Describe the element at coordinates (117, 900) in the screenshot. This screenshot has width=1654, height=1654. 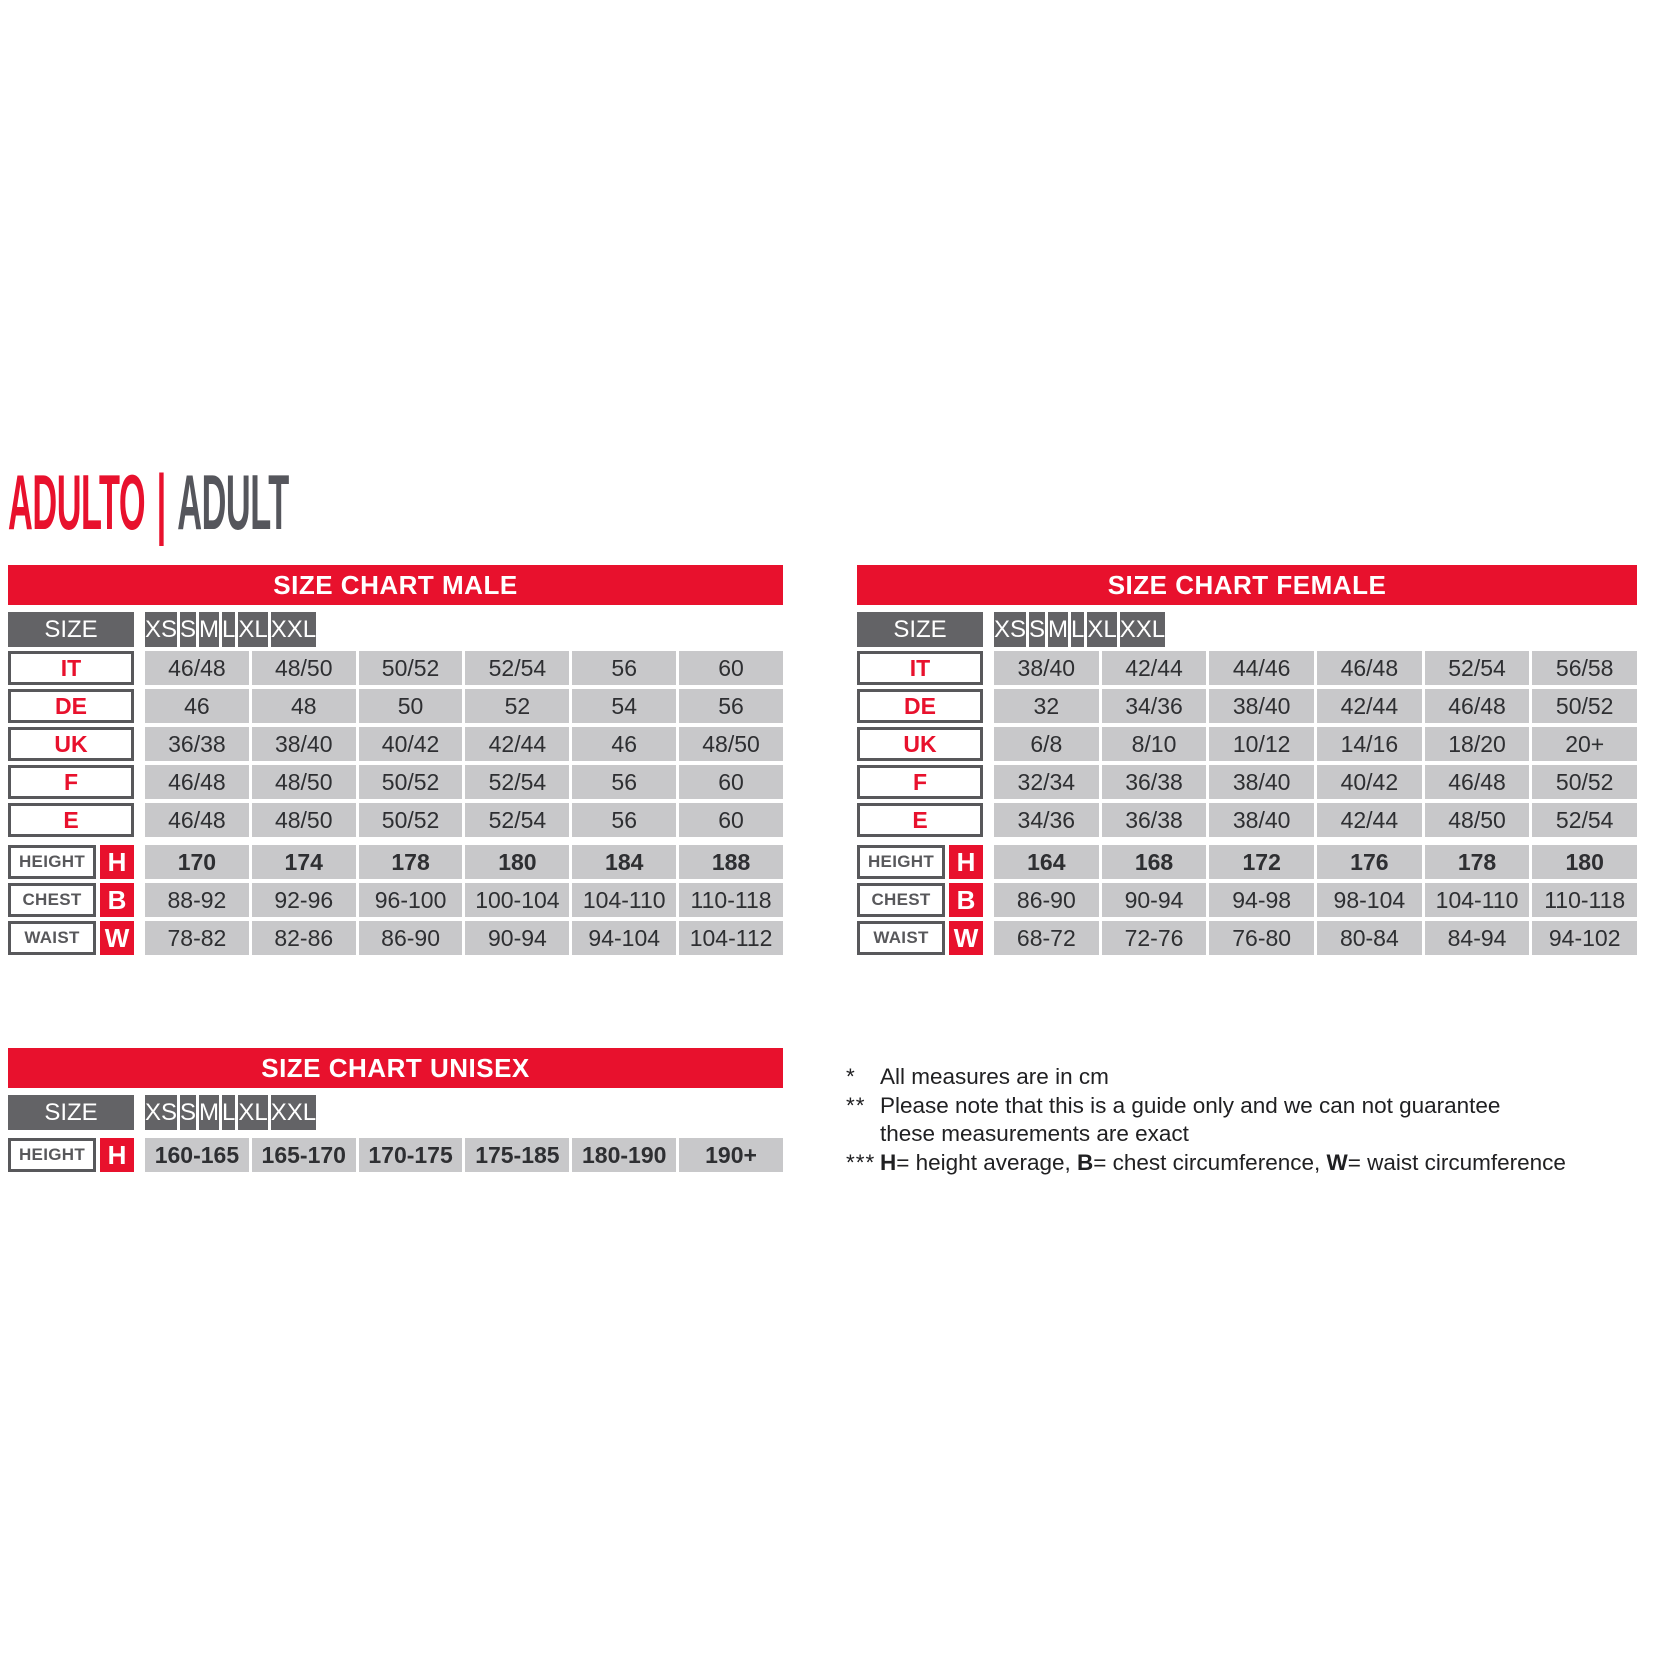
I see `male-measure-letter-b: B` at that location.